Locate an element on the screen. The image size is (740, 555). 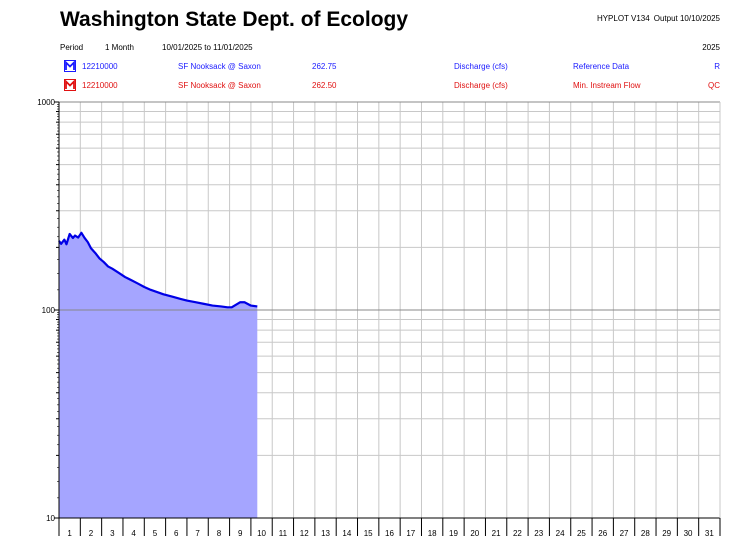
station-value: 262.50 is located at coordinates (324, 85).